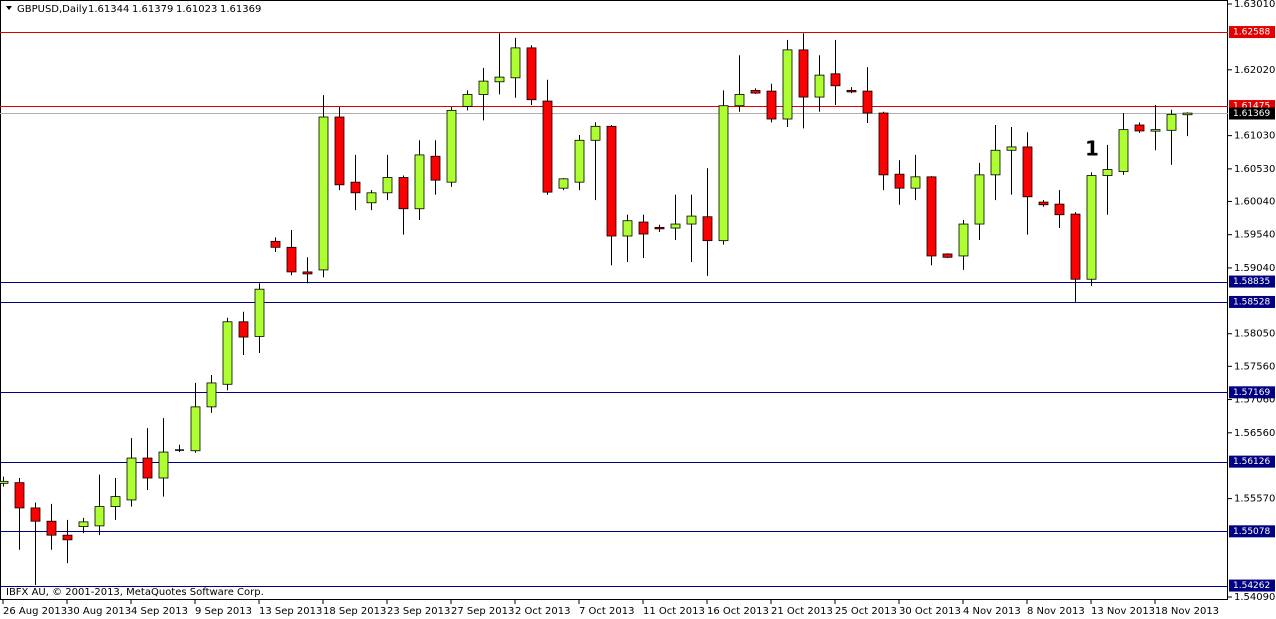 The image size is (1276, 619). I want to click on header-high: 1.61379, so click(152, 9).